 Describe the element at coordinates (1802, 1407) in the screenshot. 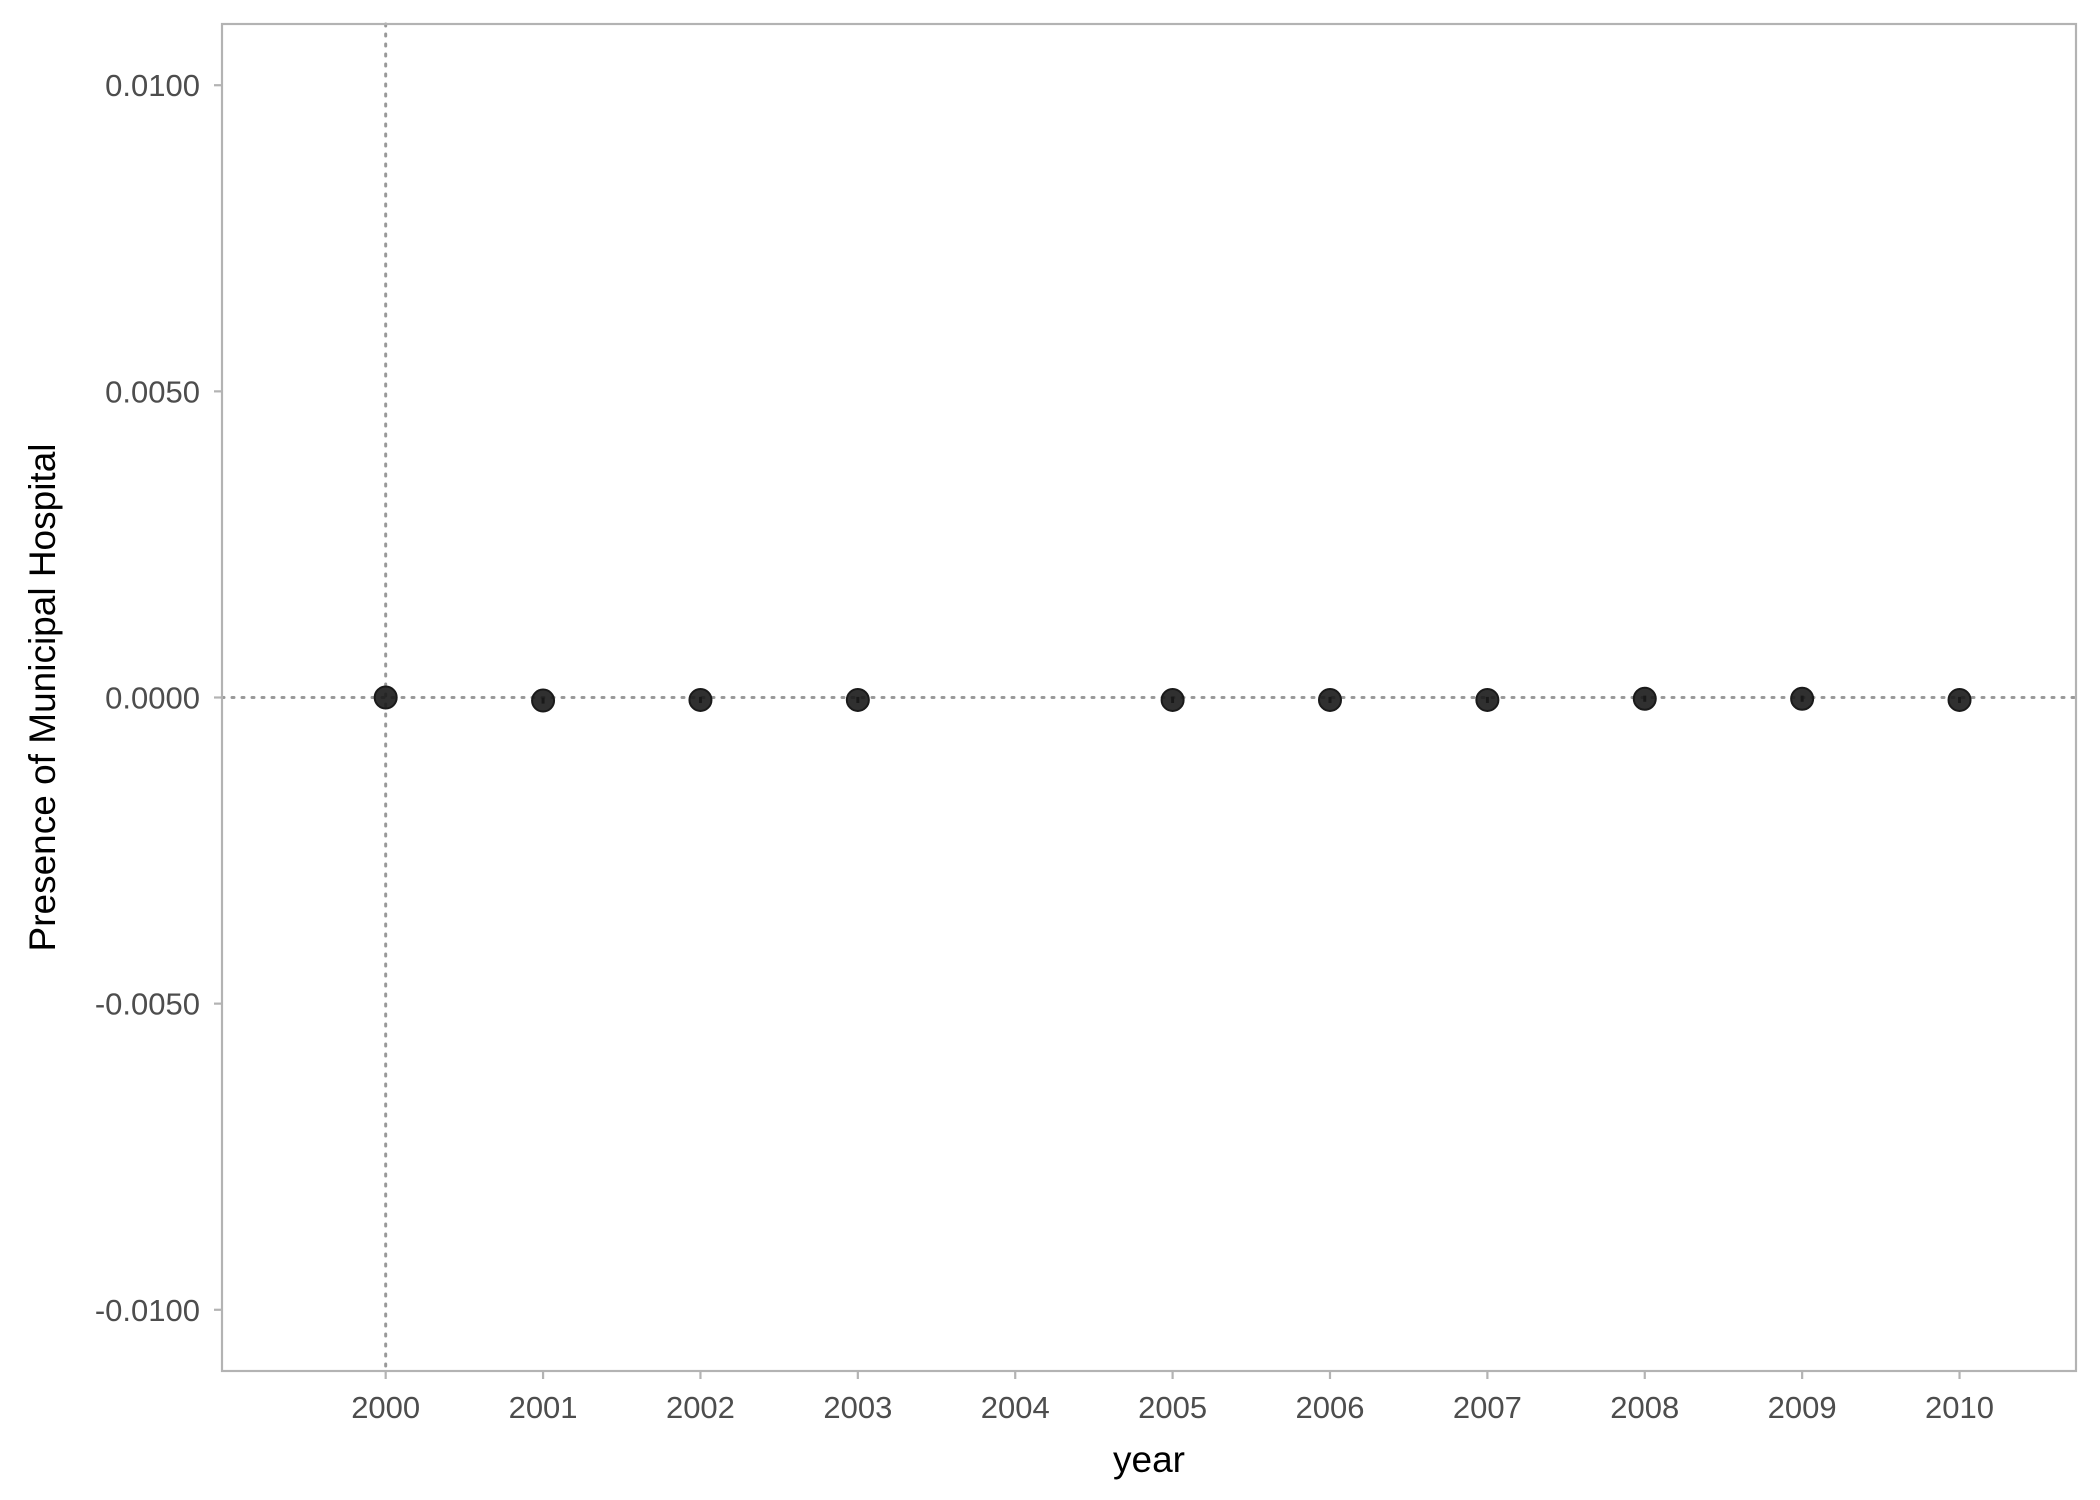

I see `x-tick-label: 2009` at that location.